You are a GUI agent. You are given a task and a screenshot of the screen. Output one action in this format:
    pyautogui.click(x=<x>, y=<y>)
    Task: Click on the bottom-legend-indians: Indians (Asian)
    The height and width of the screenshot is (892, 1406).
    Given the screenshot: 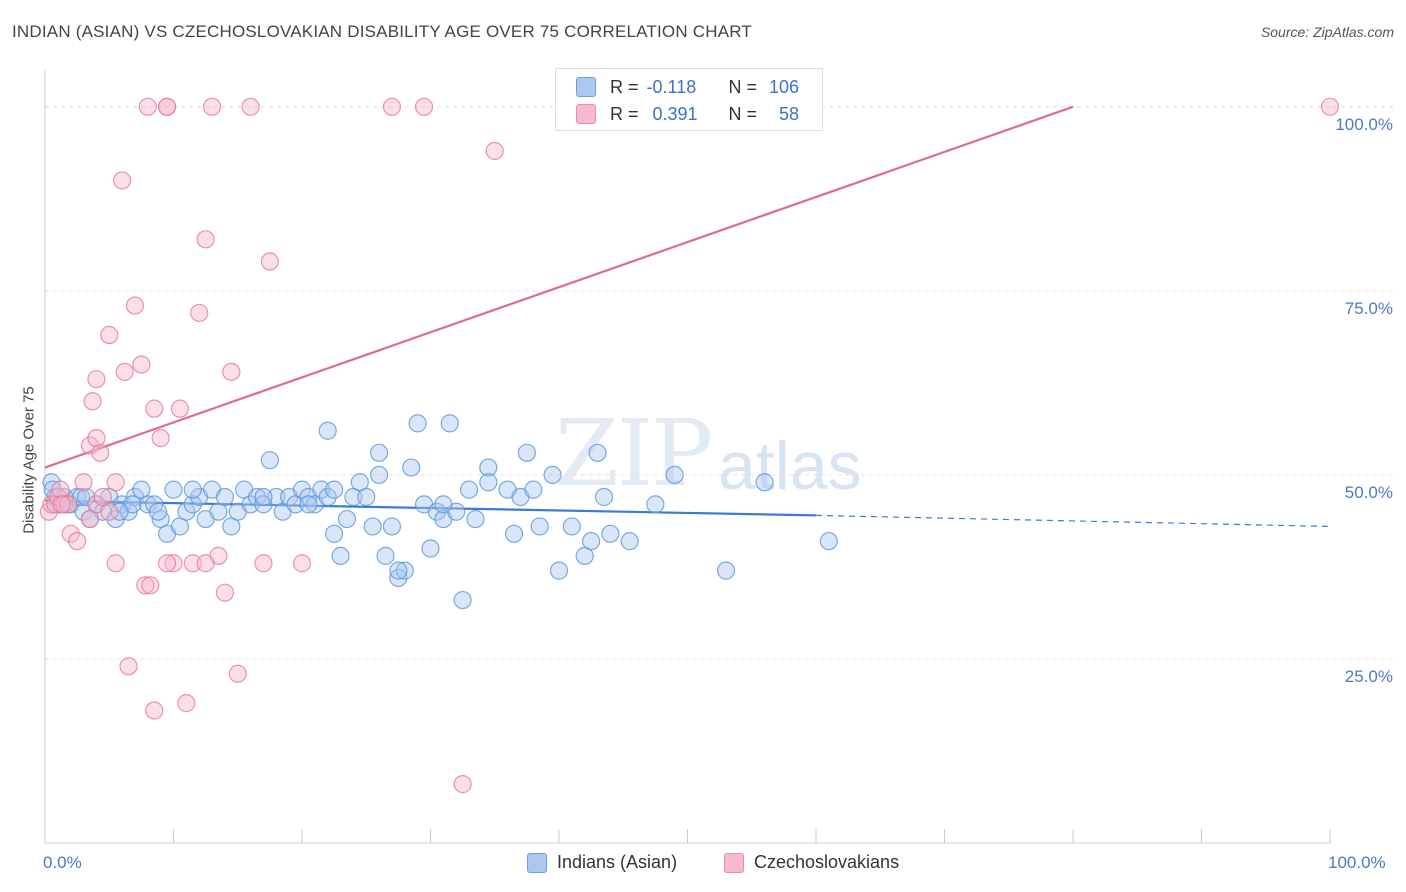 What is the action you would take?
    pyautogui.click(x=602, y=862)
    